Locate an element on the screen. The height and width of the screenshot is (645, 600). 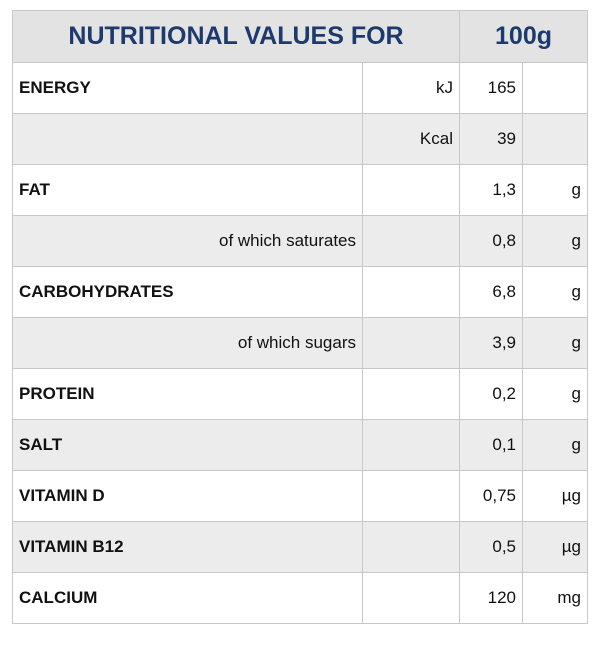
nutrient-value: 0,8 is located at coordinates (491, 241).